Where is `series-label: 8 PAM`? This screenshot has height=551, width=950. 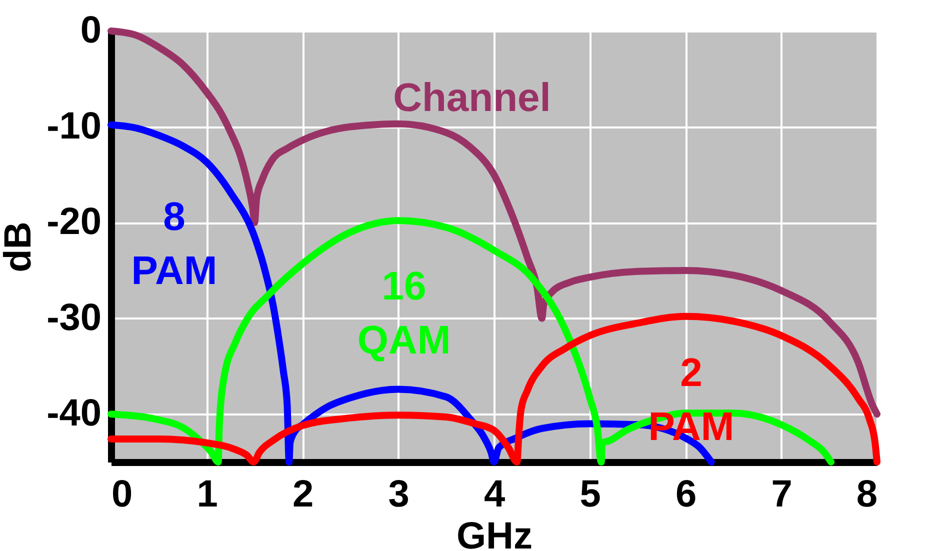
series-label: 8 PAM is located at coordinates (174, 243).